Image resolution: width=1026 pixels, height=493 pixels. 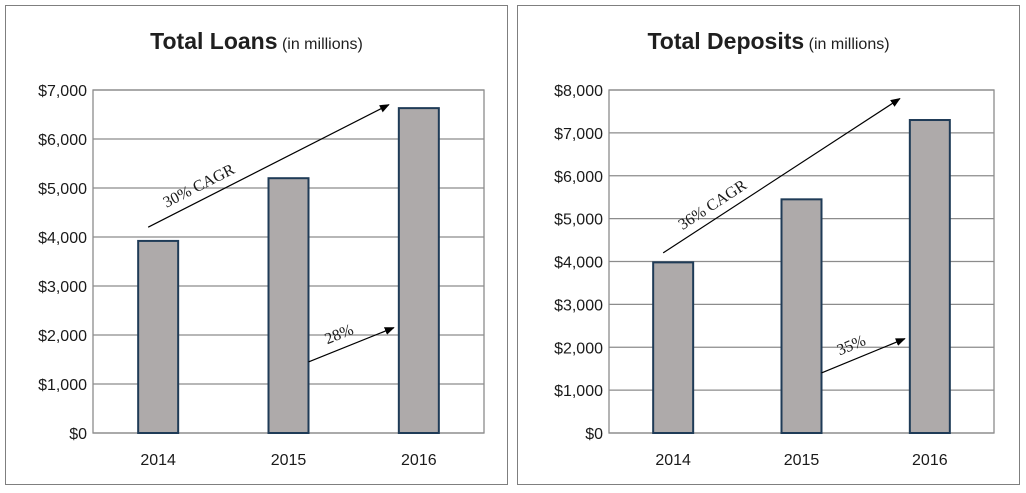 I want to click on y-tick-label: $8,000, so click(x=578, y=91).